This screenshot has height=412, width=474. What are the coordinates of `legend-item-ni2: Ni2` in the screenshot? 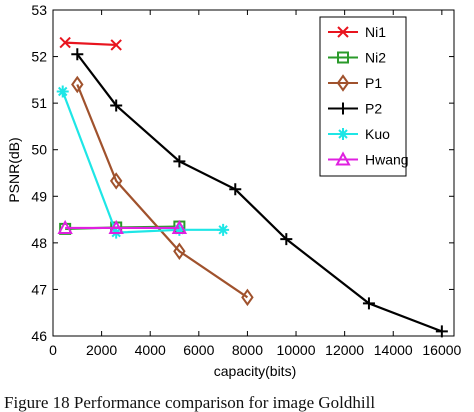 It's located at (357, 58).